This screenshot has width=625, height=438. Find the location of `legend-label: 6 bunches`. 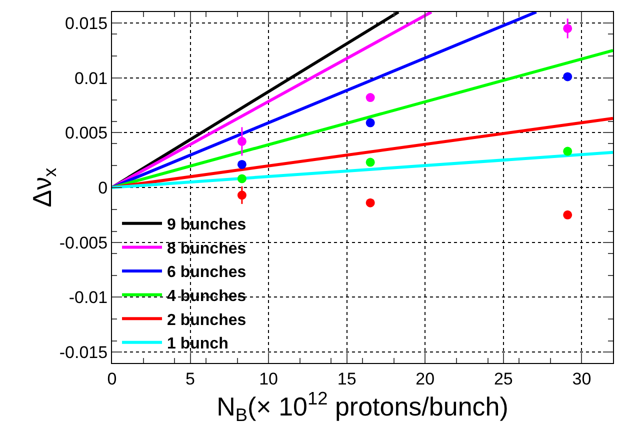

legend-label: 6 bunches is located at coordinates (206, 273).